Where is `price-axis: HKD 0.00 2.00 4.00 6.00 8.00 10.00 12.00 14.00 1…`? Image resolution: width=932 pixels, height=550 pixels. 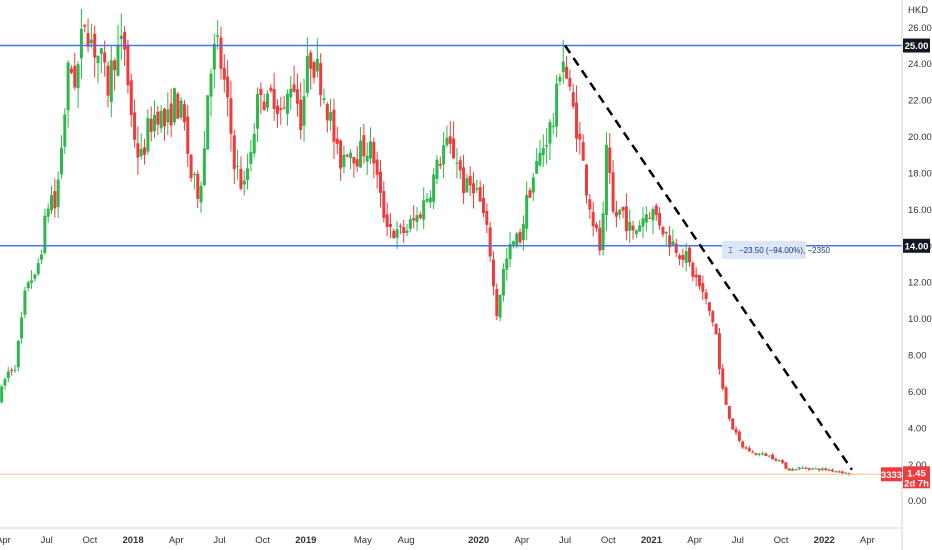
price-axis: HKD 0.00 2.00 4.00 6.00 8.00 10.00 12.00 14.00 1… is located at coordinates (916, 275).